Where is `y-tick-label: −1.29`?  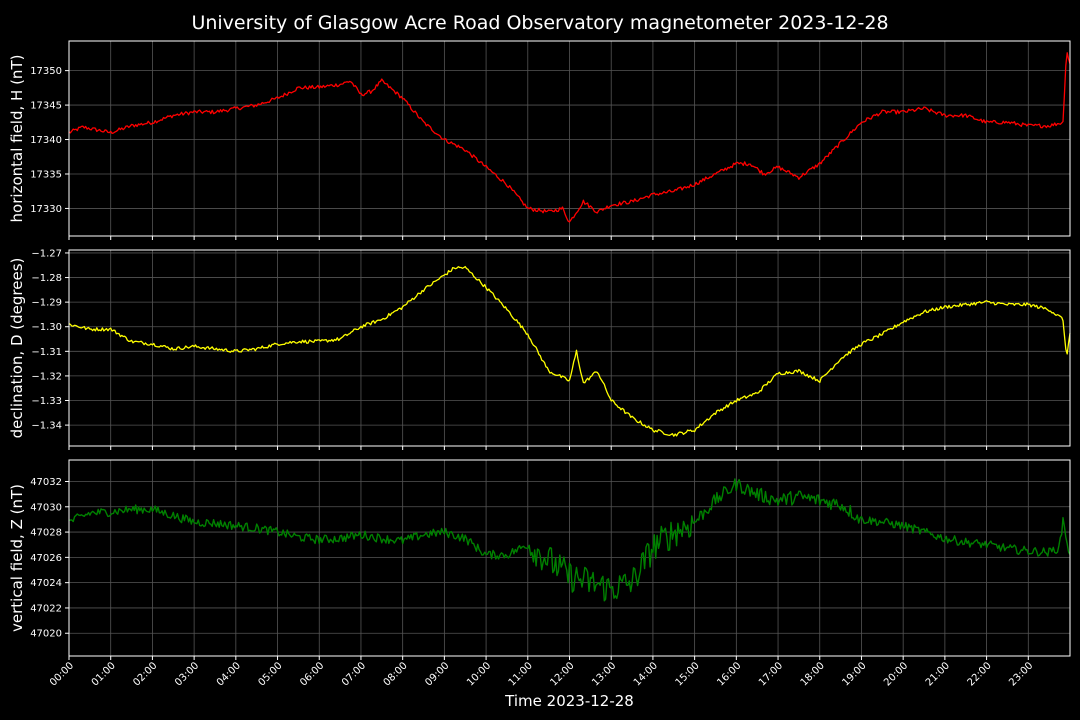 y-tick-label: −1.29 is located at coordinates (46, 303).